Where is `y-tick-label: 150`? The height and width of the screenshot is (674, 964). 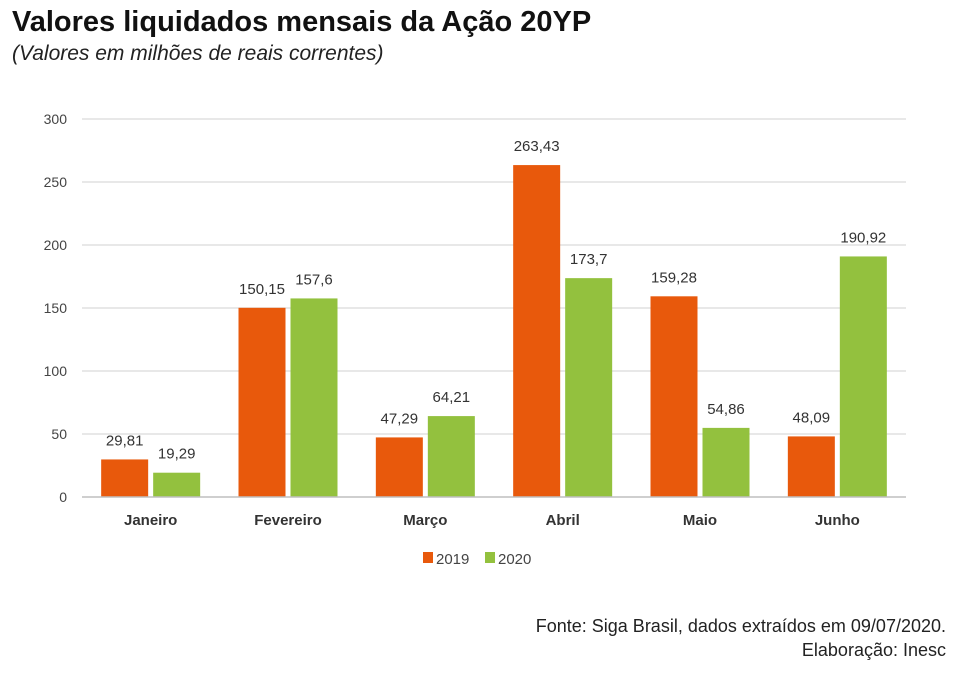
y-tick-label: 150 is located at coordinates (56, 308).